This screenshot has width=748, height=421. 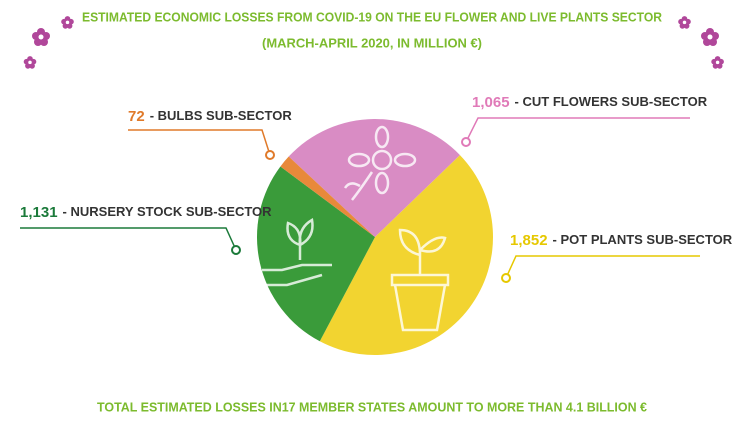 What do you see at coordinates (39, 212) in the screenshot?
I see `value-label: 1,131` at bounding box center [39, 212].